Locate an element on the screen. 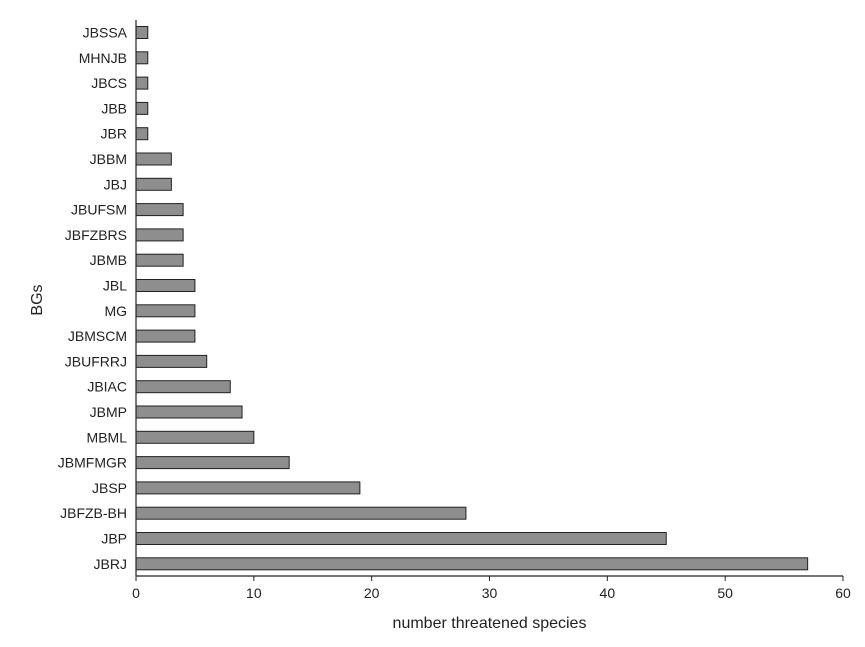 The height and width of the screenshot is (647, 865). x-tick-label-10: 10 is located at coordinates (254, 593).